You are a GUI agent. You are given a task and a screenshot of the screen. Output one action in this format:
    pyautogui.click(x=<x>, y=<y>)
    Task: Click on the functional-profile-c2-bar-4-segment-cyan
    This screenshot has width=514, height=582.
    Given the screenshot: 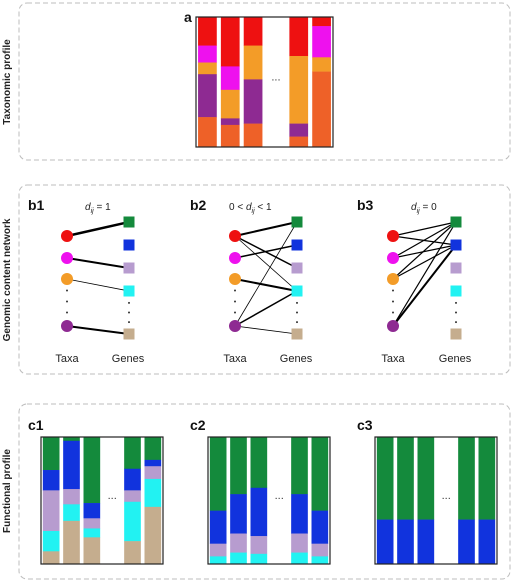 What is the action you would take?
    pyautogui.click(x=299, y=558)
    